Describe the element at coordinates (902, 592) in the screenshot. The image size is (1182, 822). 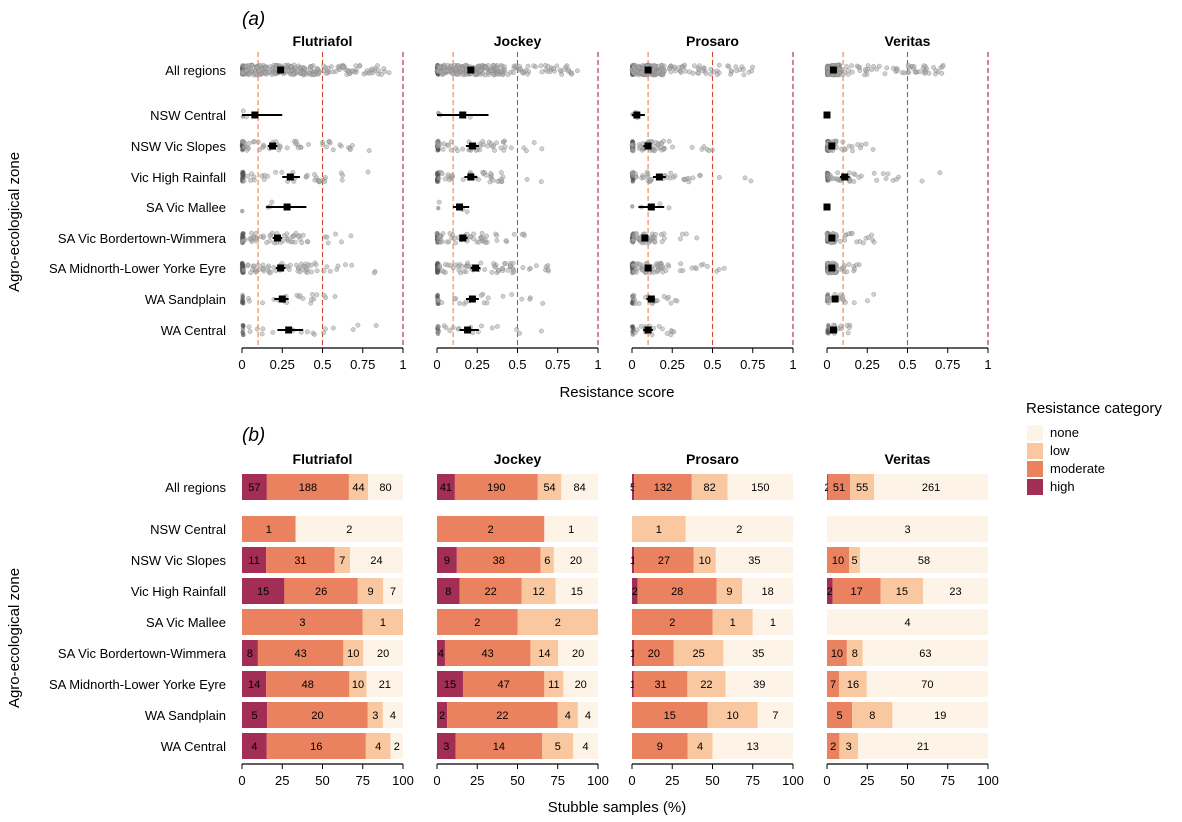
I see `bar-label-low: 15` at that location.